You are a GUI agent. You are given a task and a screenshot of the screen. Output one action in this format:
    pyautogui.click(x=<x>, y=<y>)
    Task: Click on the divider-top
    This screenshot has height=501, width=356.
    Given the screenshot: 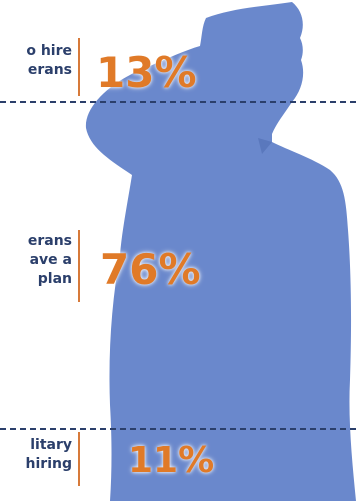 What is the action you would take?
    pyautogui.click(x=178, y=102)
    